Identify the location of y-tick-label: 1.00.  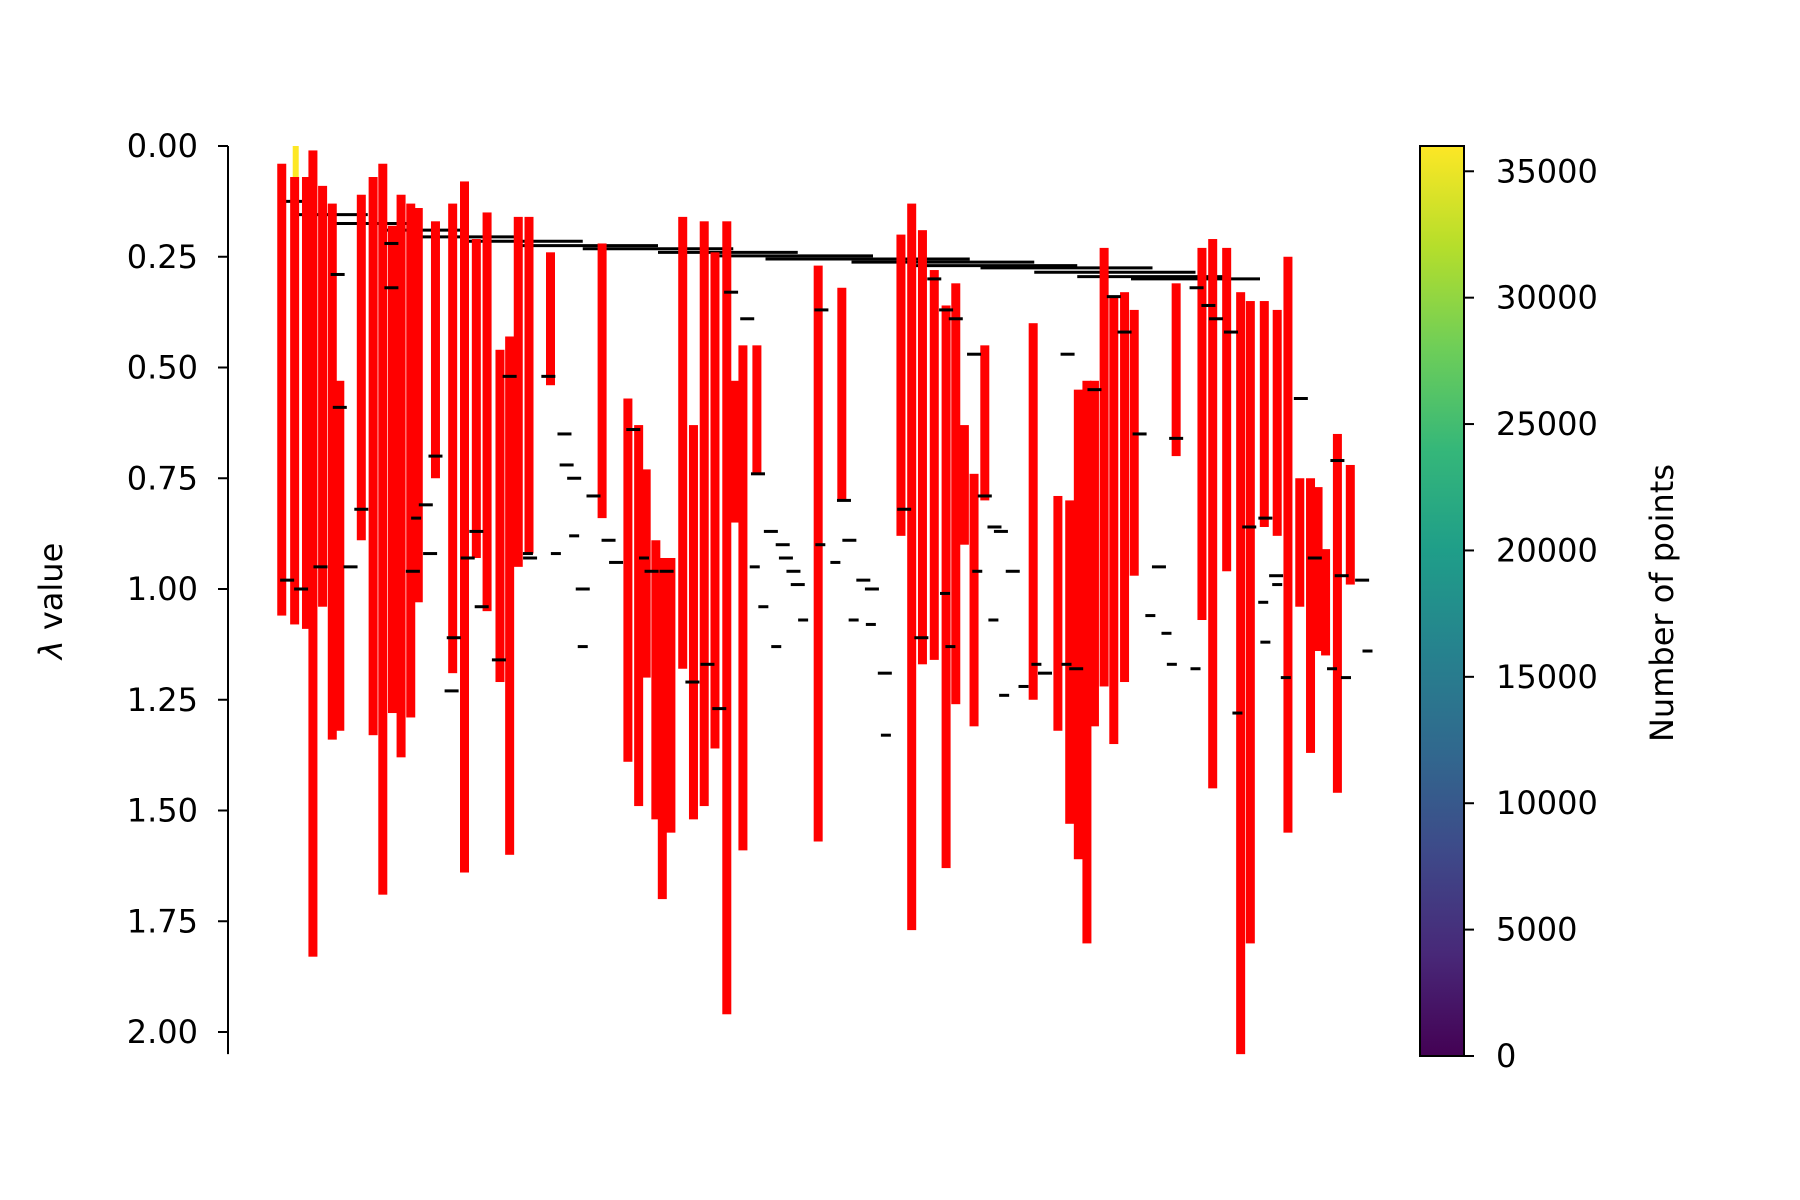
(162, 589).